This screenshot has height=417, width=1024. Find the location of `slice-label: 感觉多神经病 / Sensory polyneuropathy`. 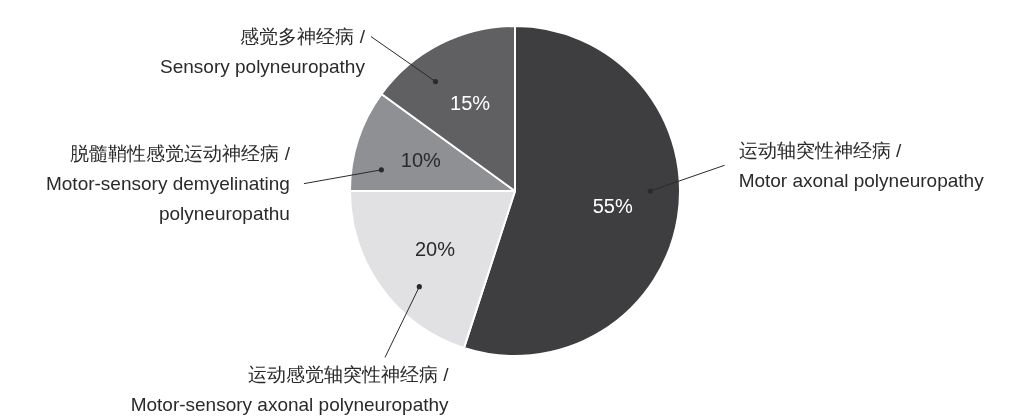

slice-label: 感觉多神经病 / Sensory polyneuropathy is located at coordinates (263, 52).